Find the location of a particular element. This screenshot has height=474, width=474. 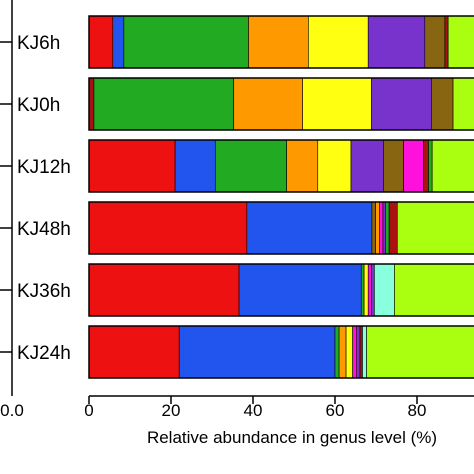

x-axis: 0 20 40 60 80 is located at coordinates (279, 407).